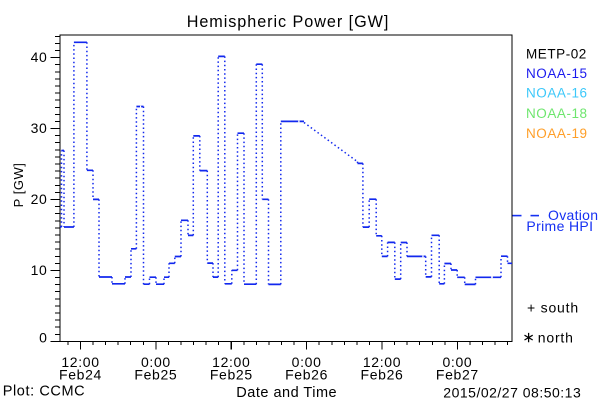 Image resolution: width=600 pixels, height=400 pixels. I want to click on svg-text: north, so click(556, 338).